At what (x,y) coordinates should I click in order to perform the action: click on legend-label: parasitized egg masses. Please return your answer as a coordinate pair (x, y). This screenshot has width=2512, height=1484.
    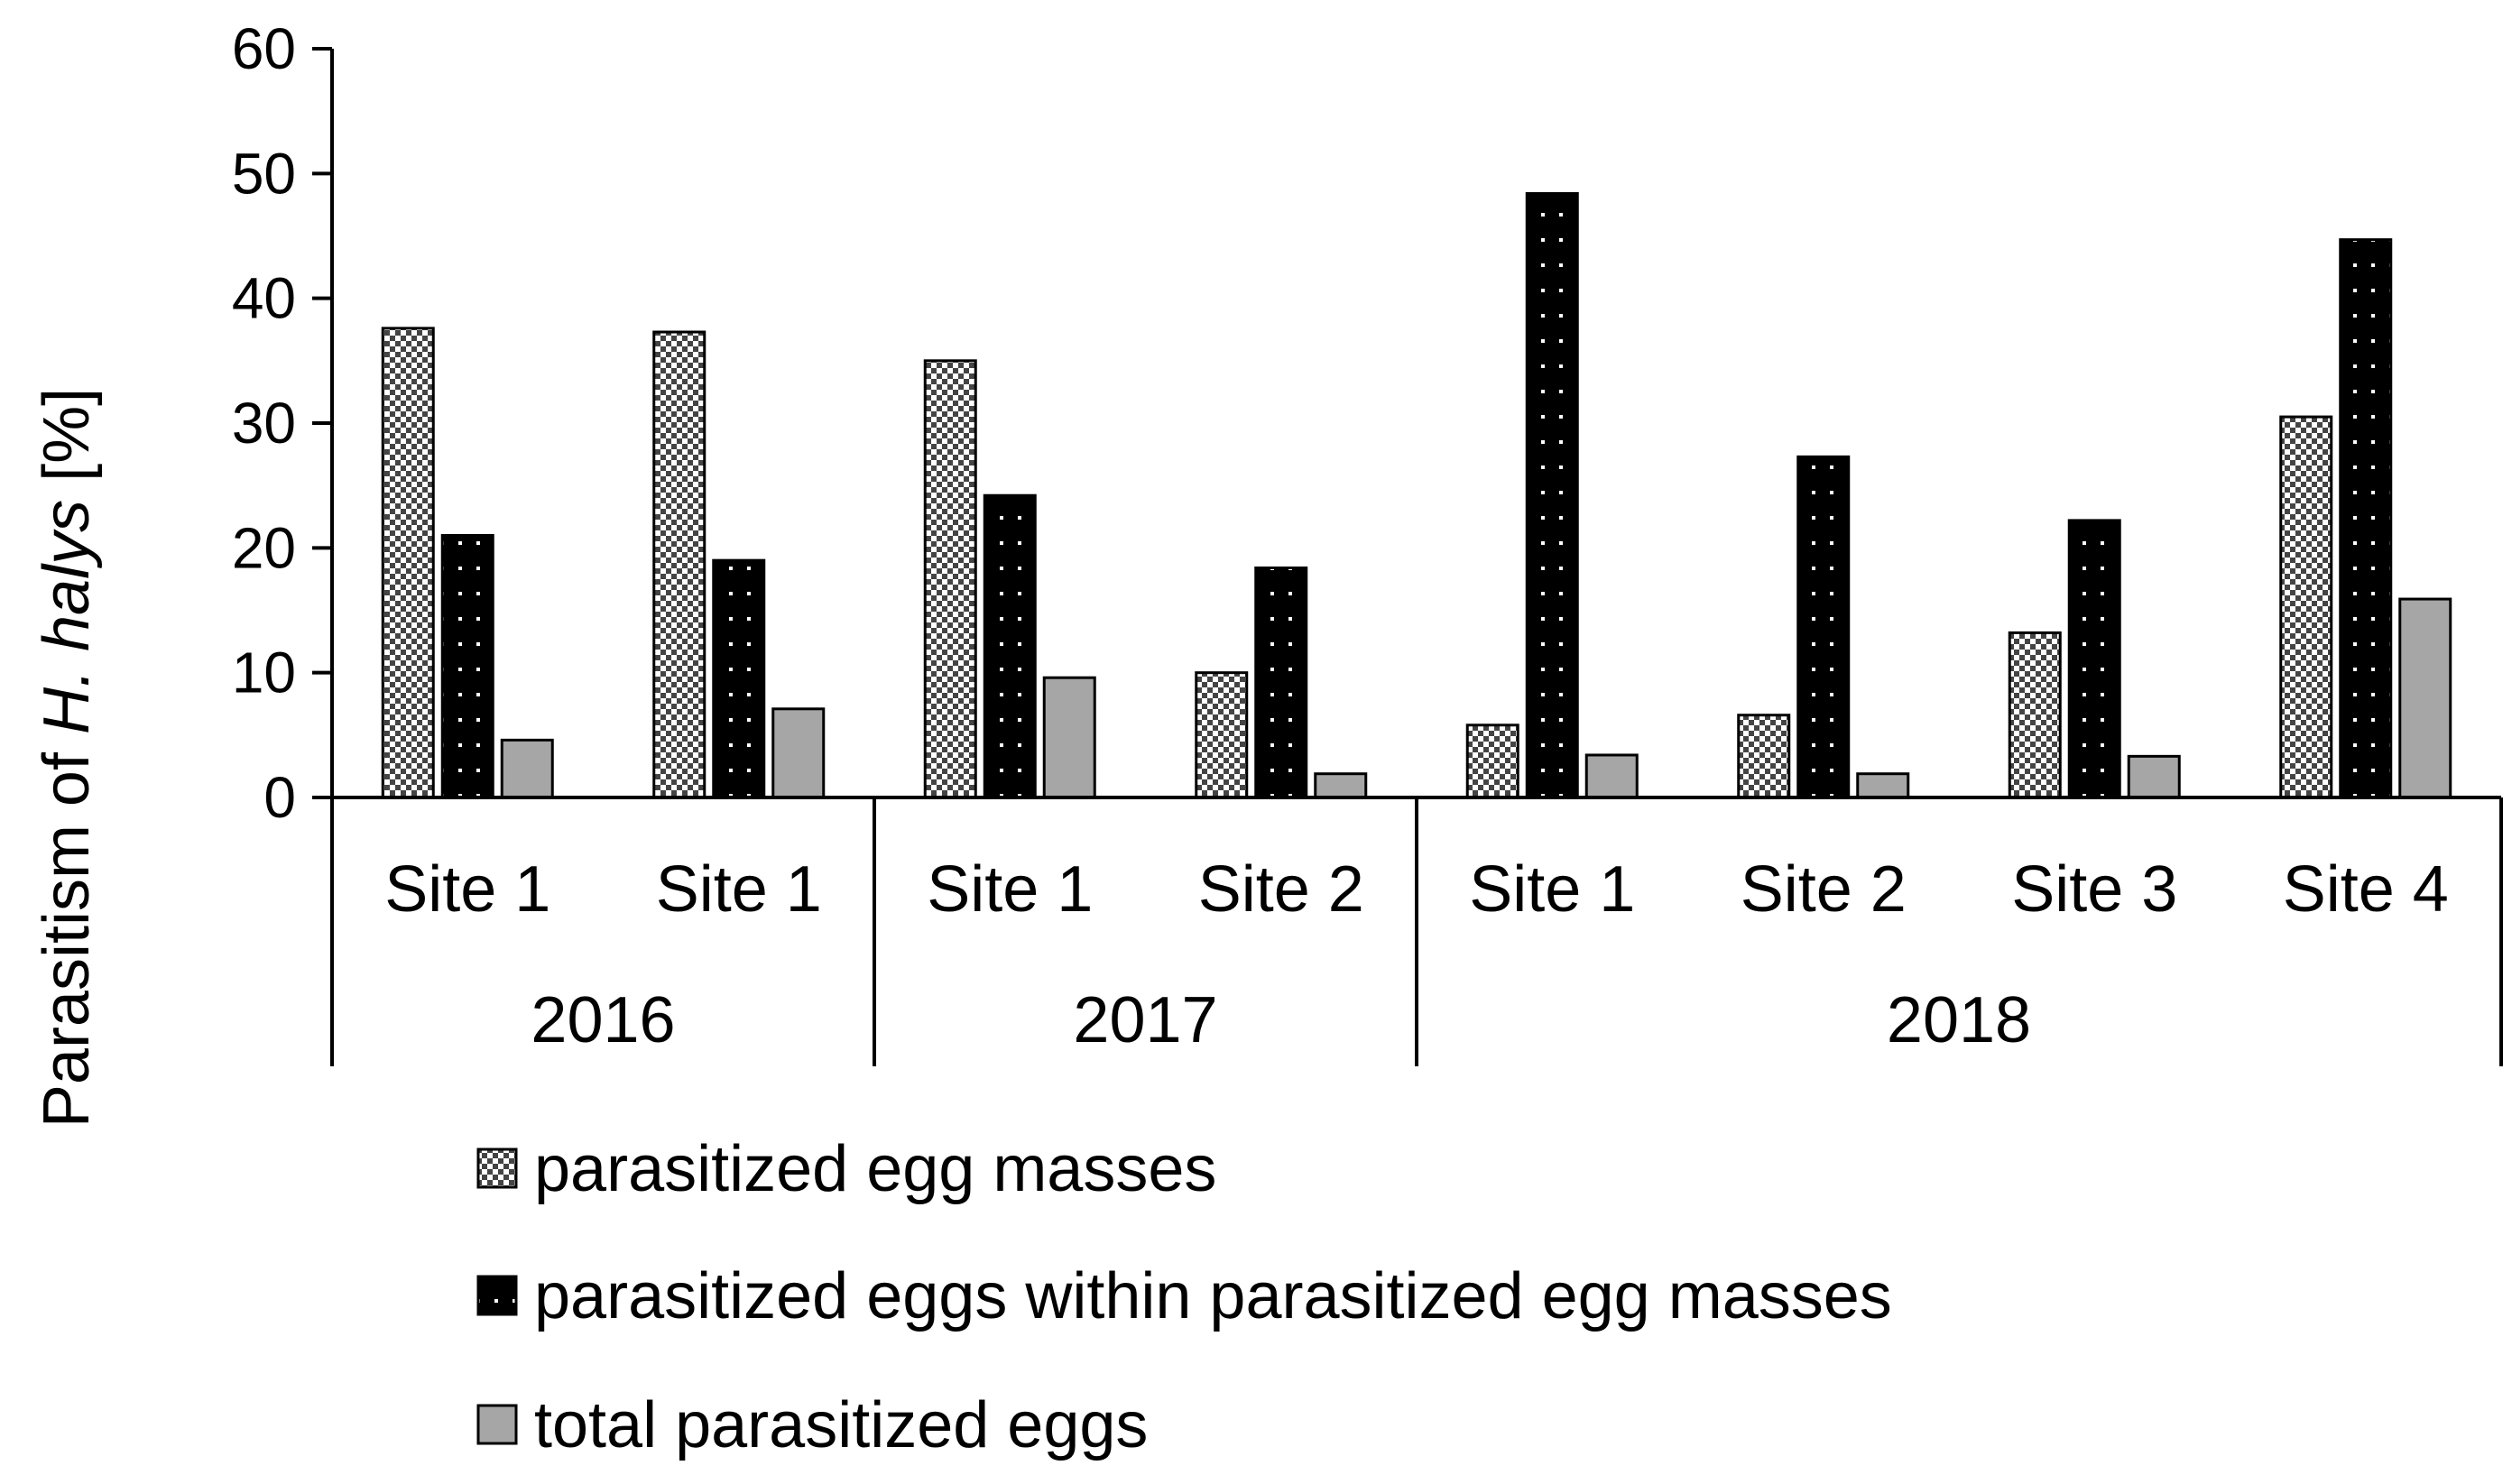
    Looking at the image, I should click on (875, 1169).